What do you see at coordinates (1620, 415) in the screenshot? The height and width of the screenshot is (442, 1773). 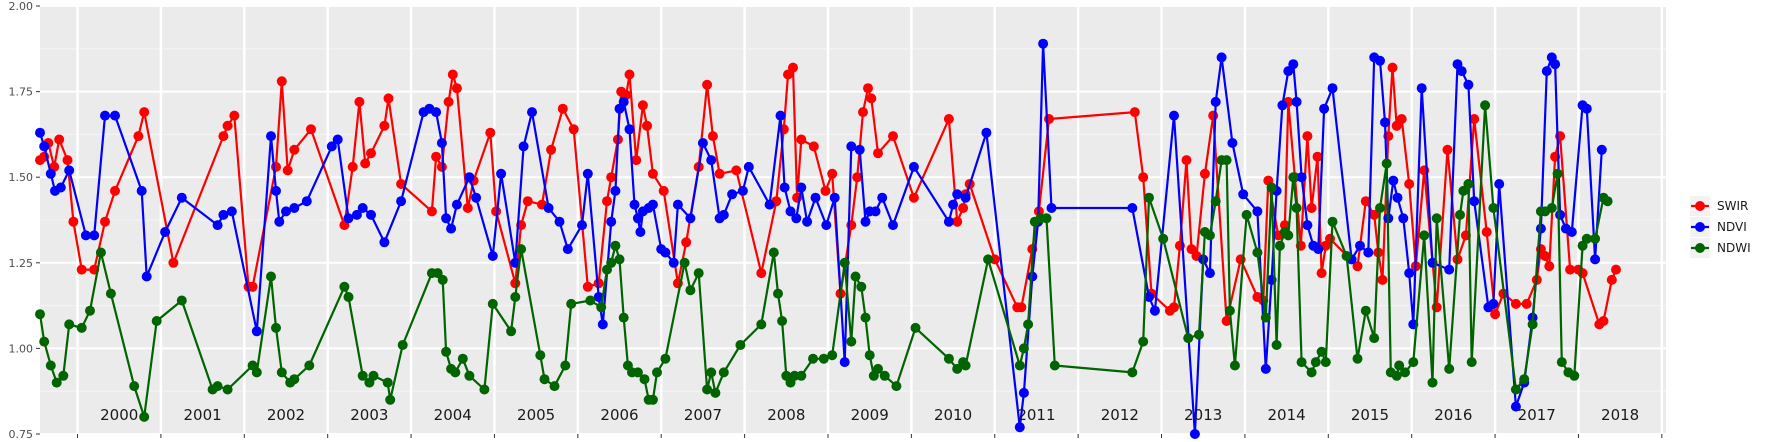 I see `year-label: 2018` at bounding box center [1620, 415].